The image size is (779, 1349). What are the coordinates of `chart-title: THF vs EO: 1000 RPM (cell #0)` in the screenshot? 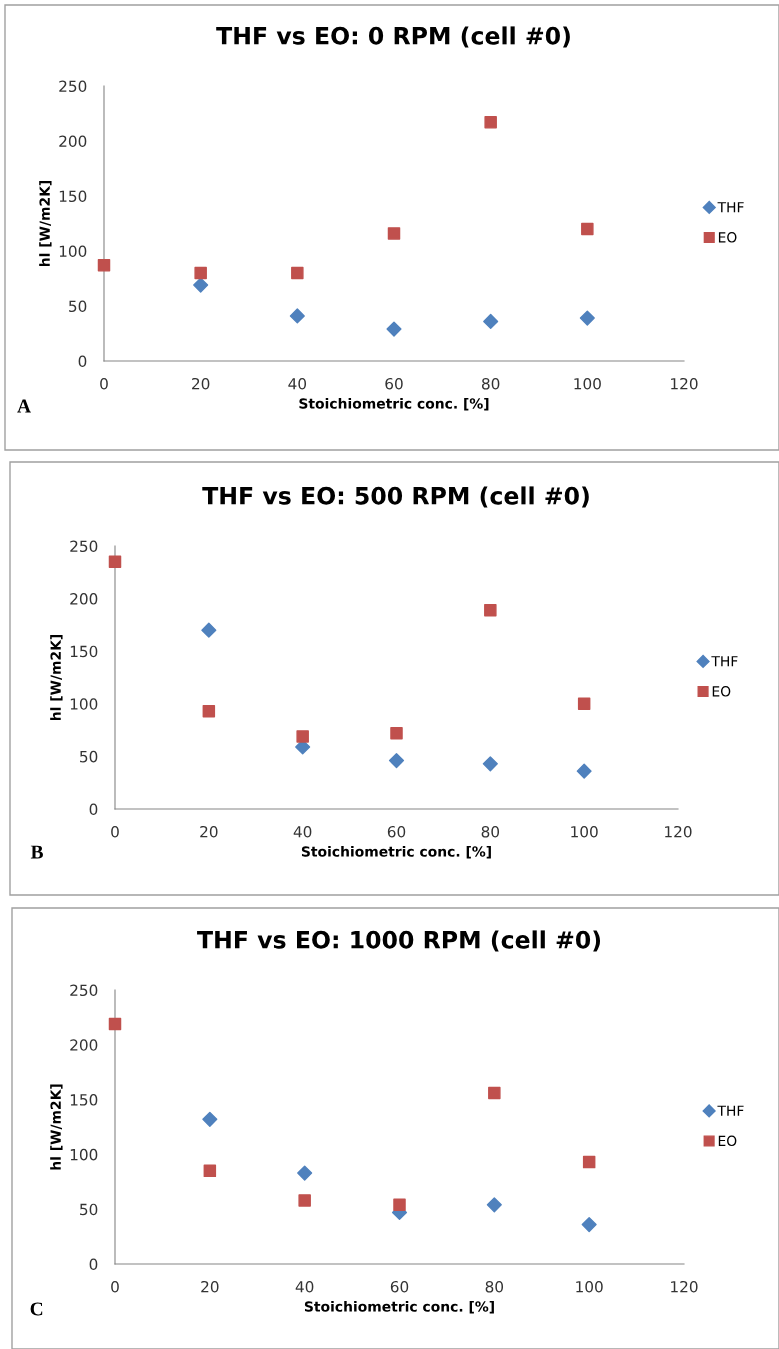 It's located at (399, 941).